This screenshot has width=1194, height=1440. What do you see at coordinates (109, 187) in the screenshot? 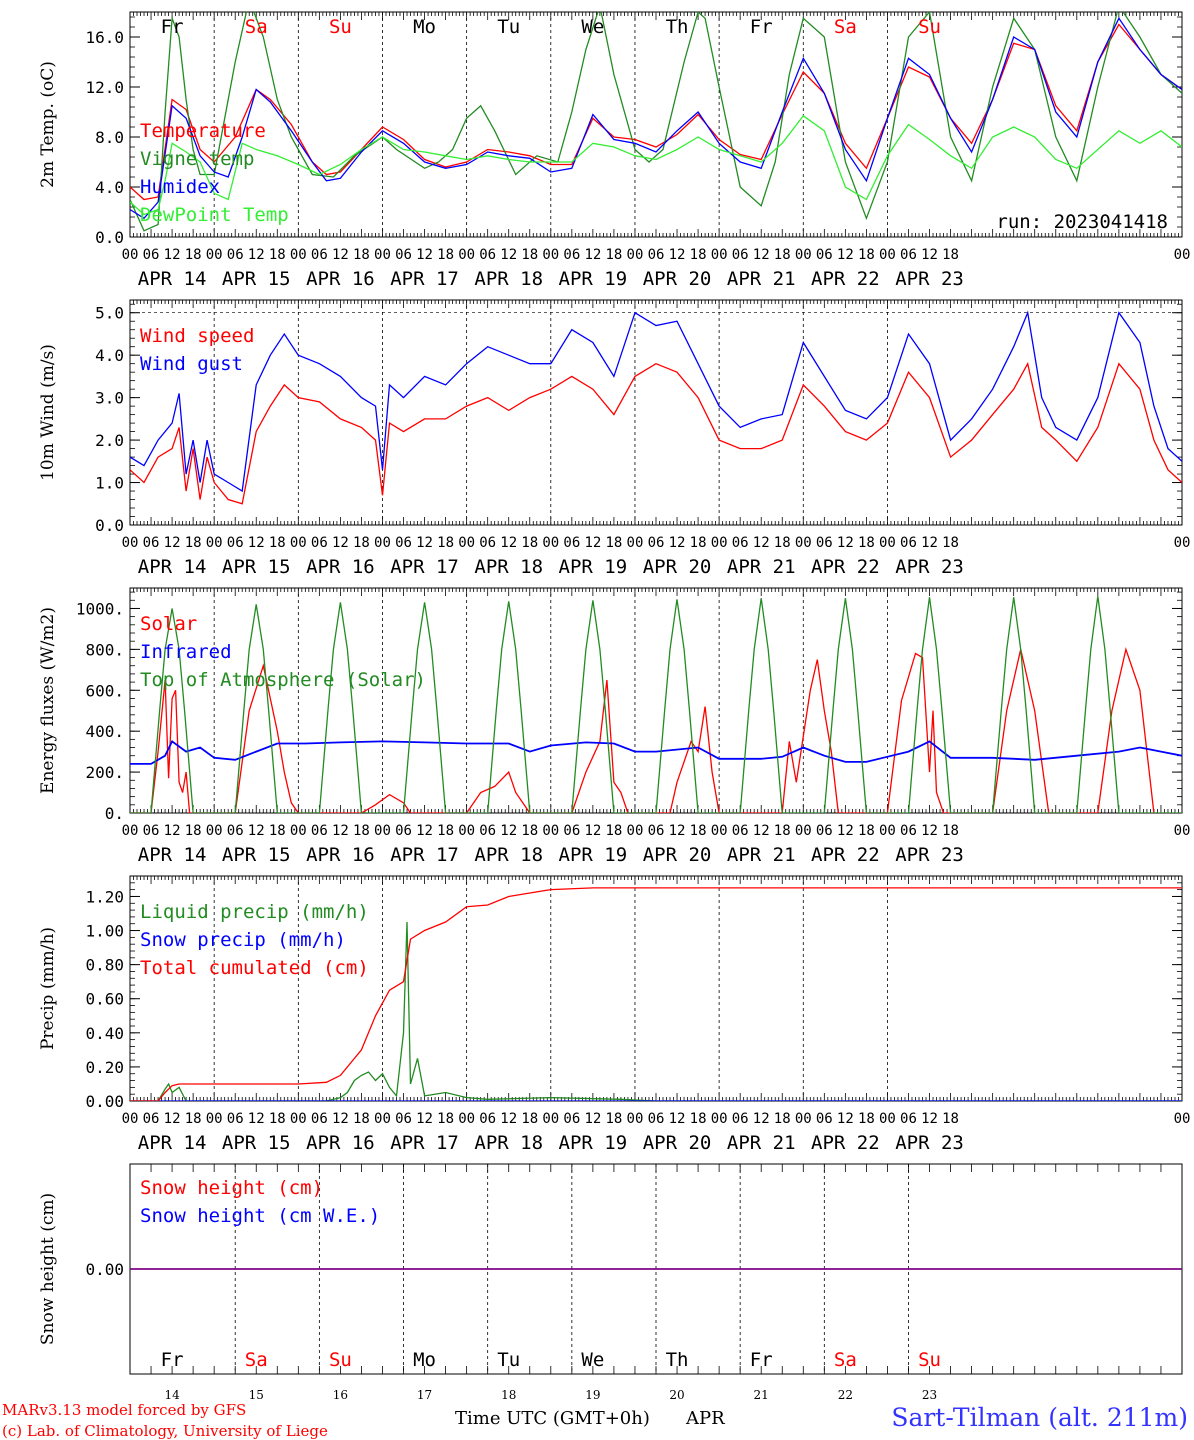
I see `y-tick-label: 4.0` at bounding box center [109, 187].